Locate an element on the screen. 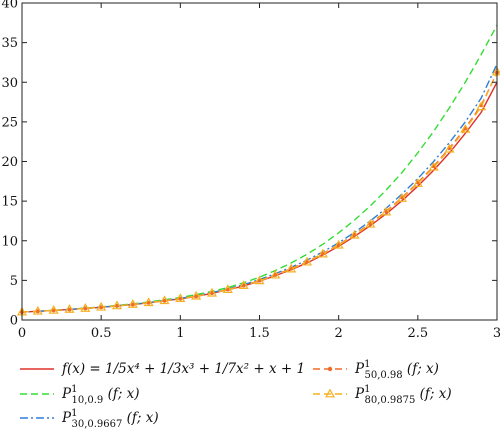 The width and height of the screenshot is (500, 432). legend-entry-3: P1 50,0.98 (f; x) is located at coordinates (376, 370).